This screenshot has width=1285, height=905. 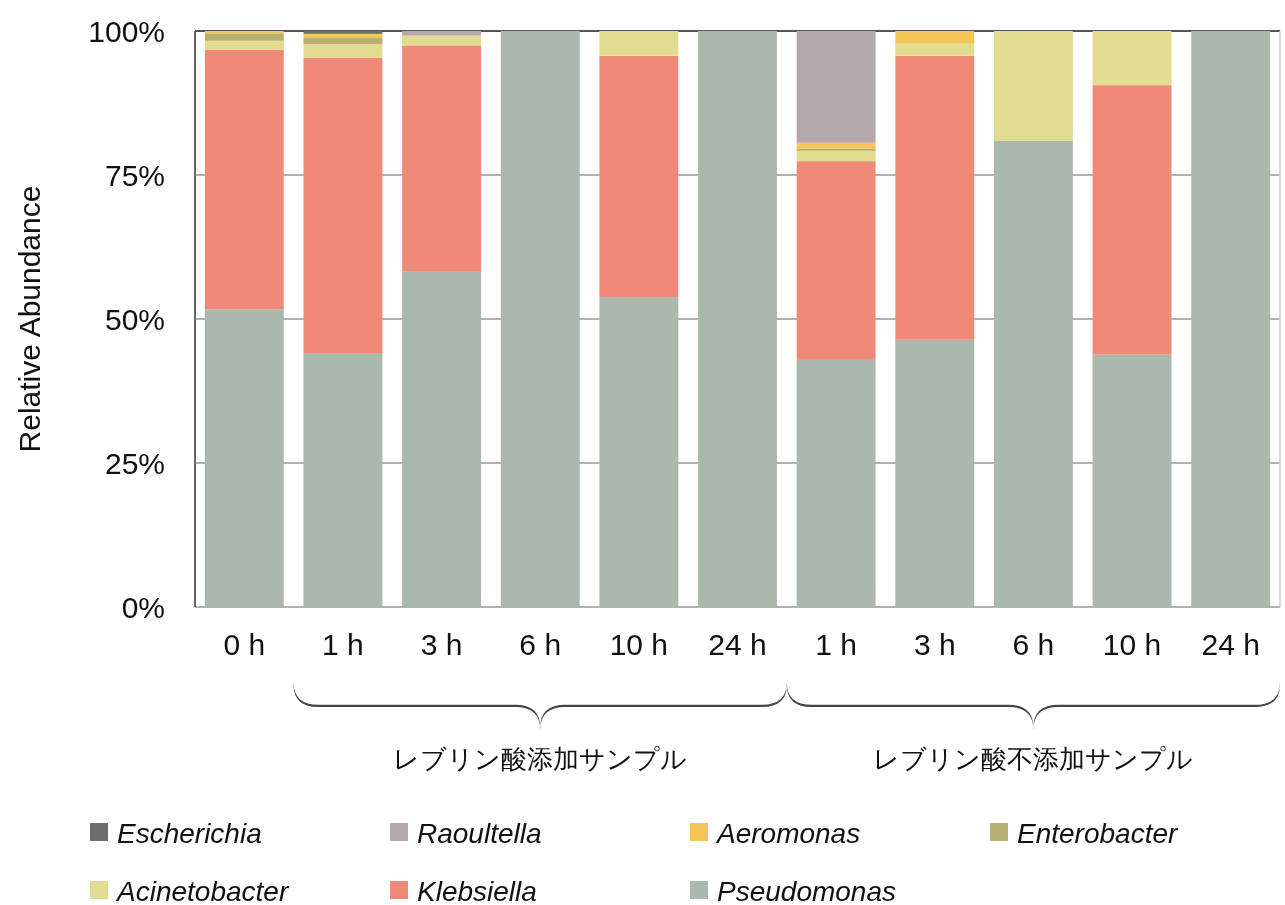 What do you see at coordinates (134, 463) in the screenshot?
I see `y-tick-label: 25%` at bounding box center [134, 463].